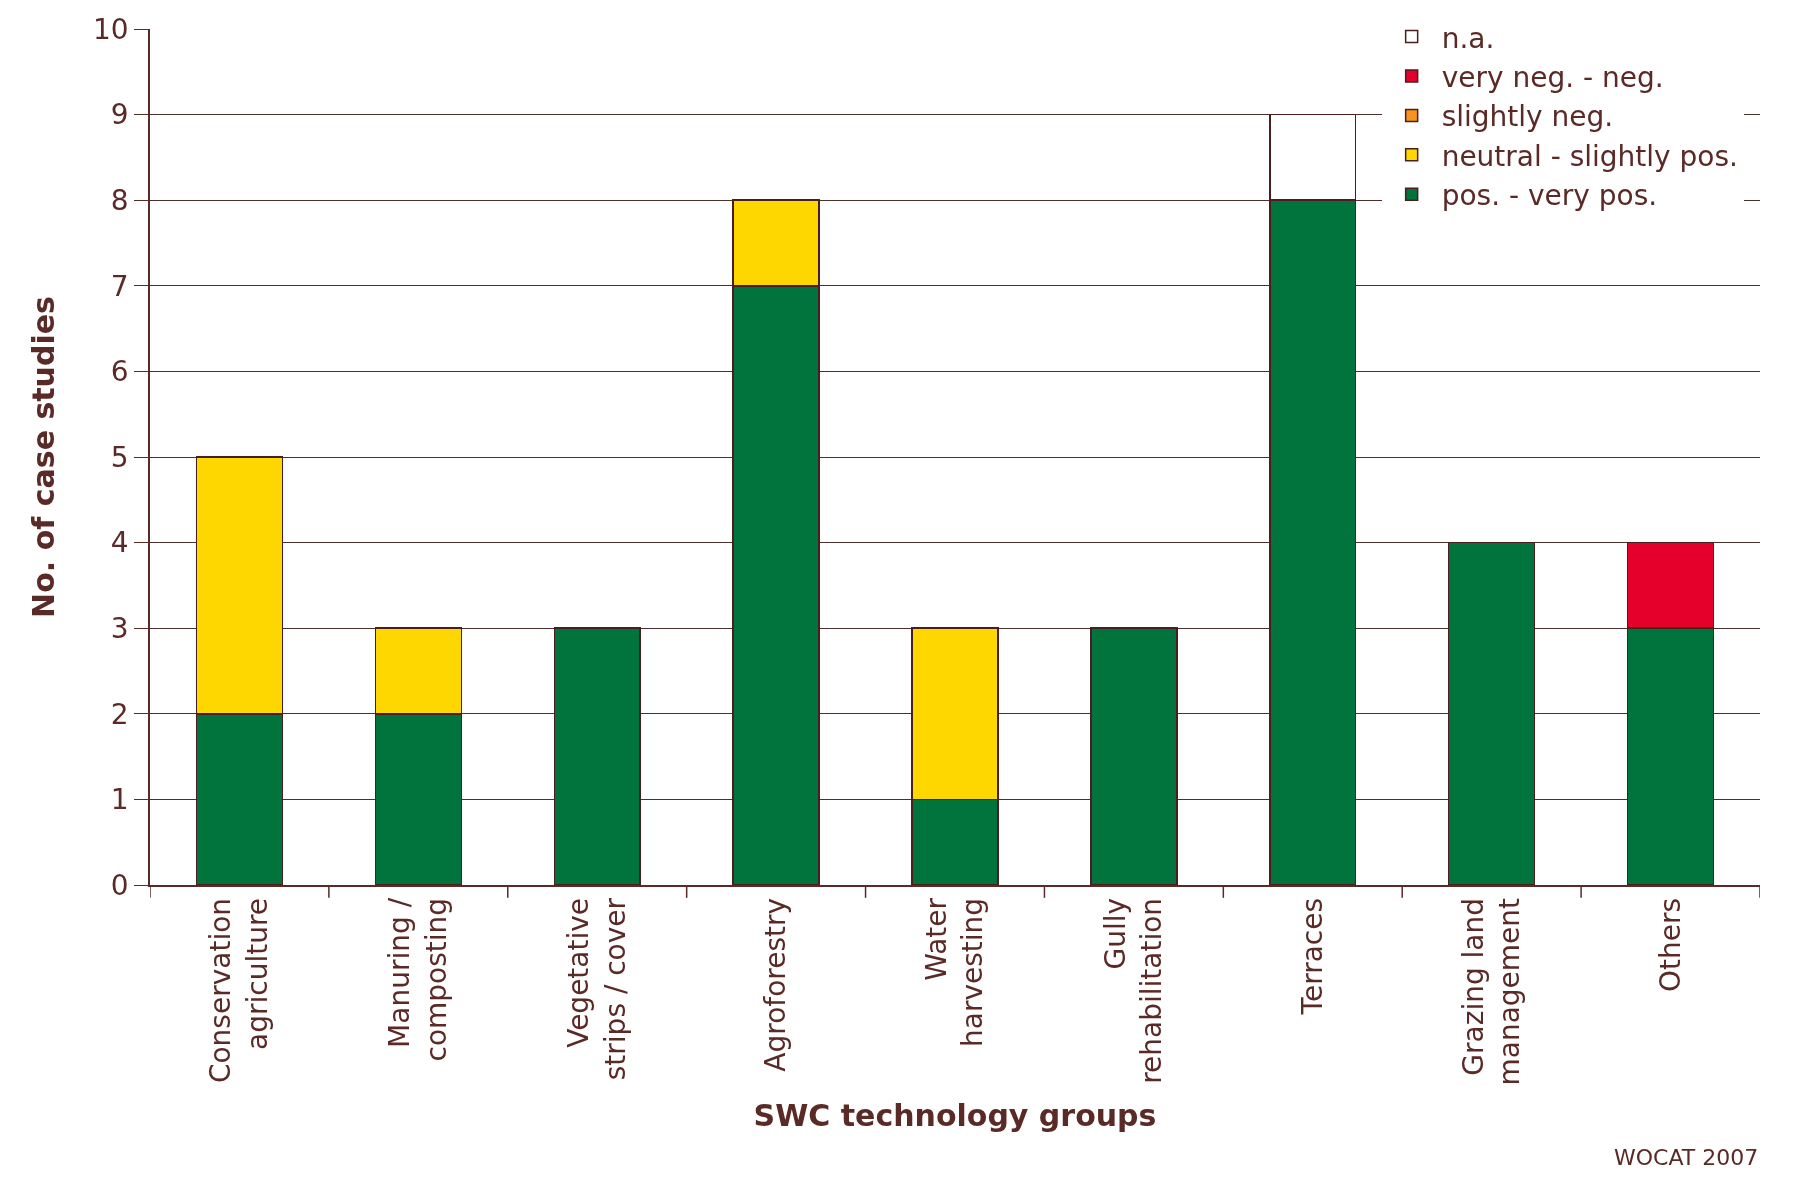 The width and height of the screenshot is (1798, 1198). Describe the element at coordinates (1670, 945) in the screenshot. I see `x-tick-label: Others` at that location.